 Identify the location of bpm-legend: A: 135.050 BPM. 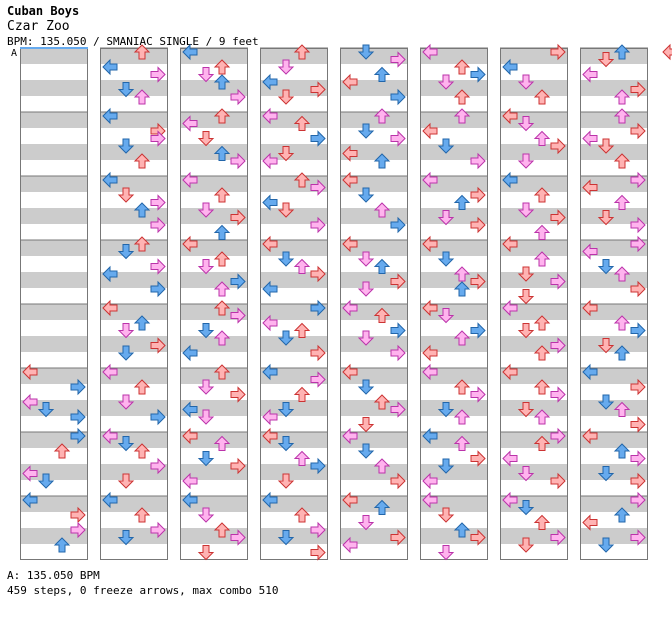
(53, 575).